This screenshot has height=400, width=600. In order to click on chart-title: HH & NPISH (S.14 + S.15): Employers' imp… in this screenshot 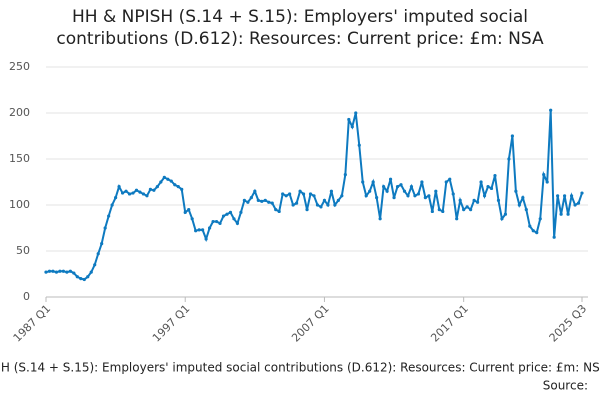, I will do `click(300, 28)`.